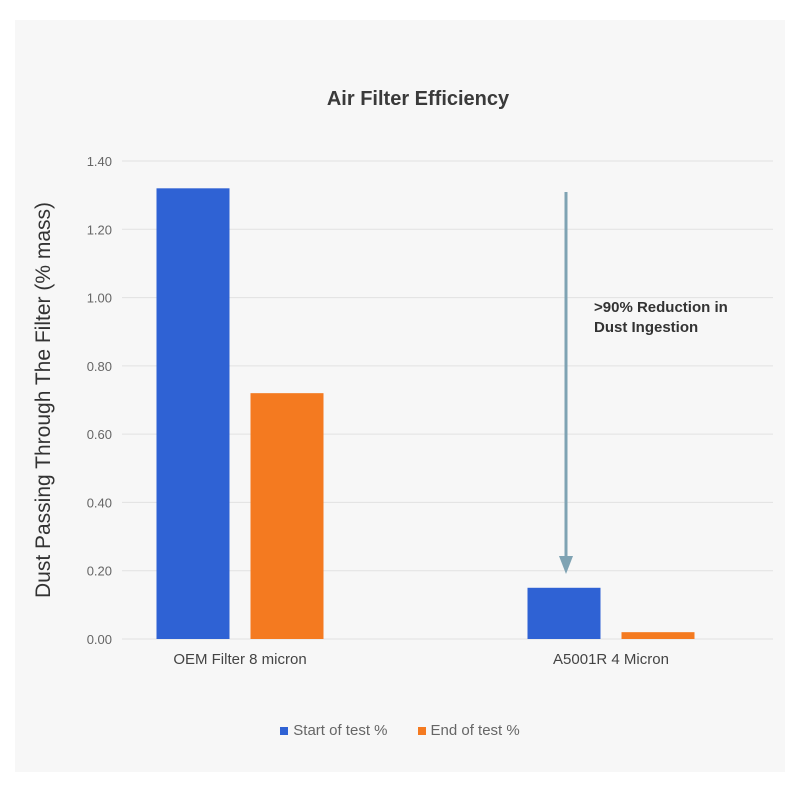 The image size is (800, 800). What do you see at coordinates (661, 307) in the screenshot?
I see `annotation-text: >90% Reduction in` at bounding box center [661, 307].